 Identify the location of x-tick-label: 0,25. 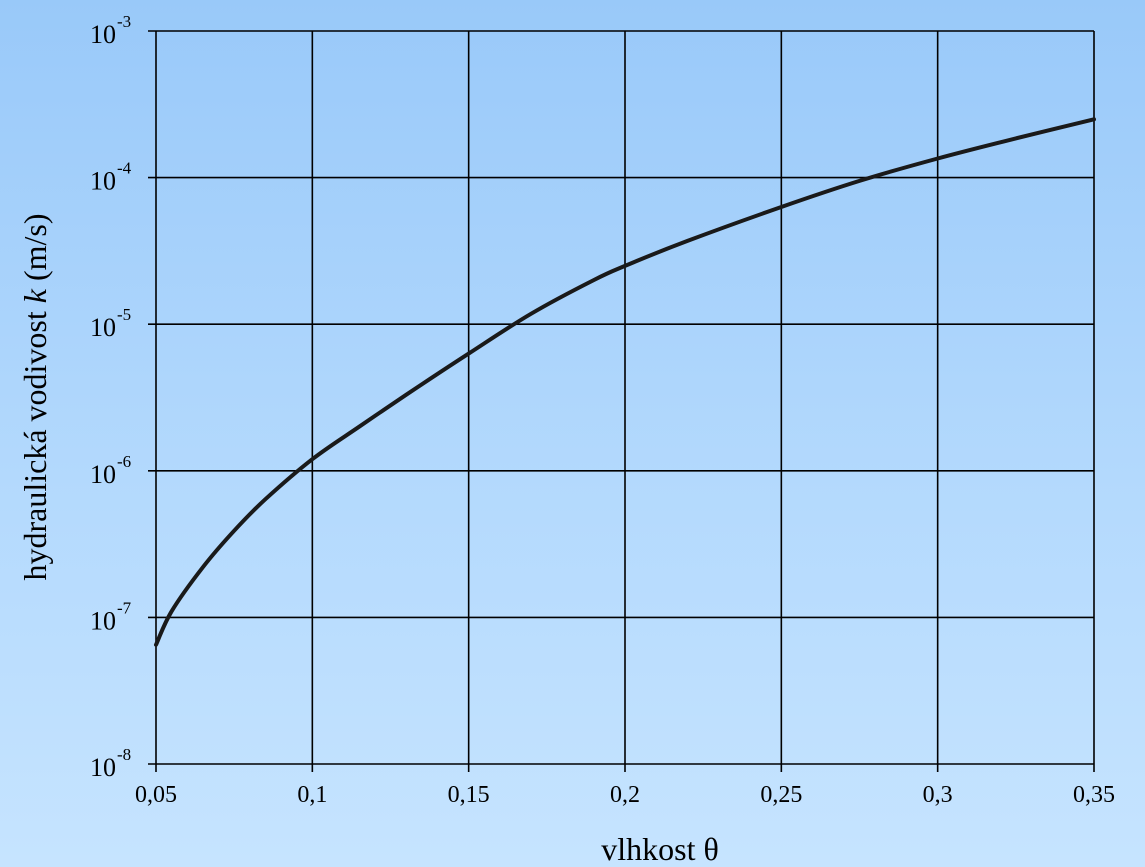
(781, 795).